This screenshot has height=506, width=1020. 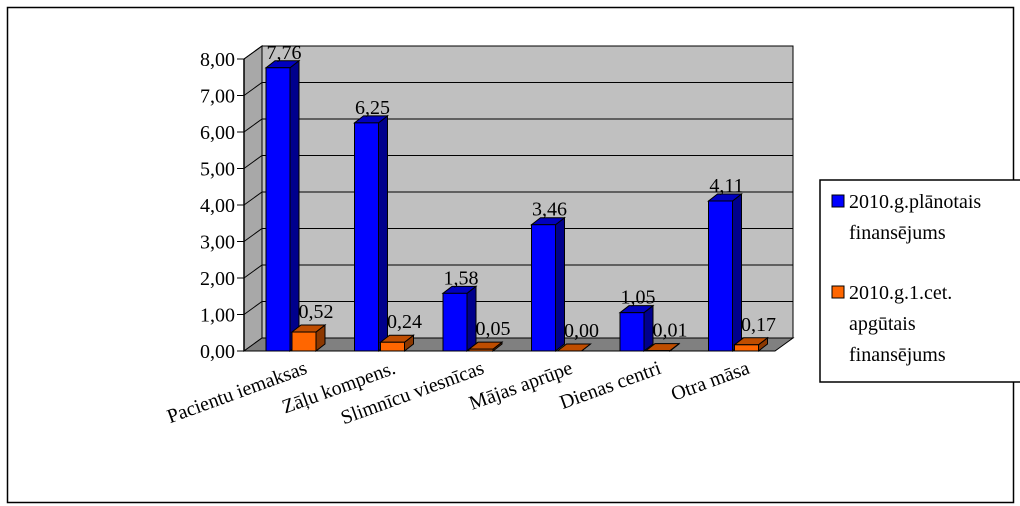 What do you see at coordinates (461, 278) in the screenshot?
I see `data-label: 1,58` at bounding box center [461, 278].